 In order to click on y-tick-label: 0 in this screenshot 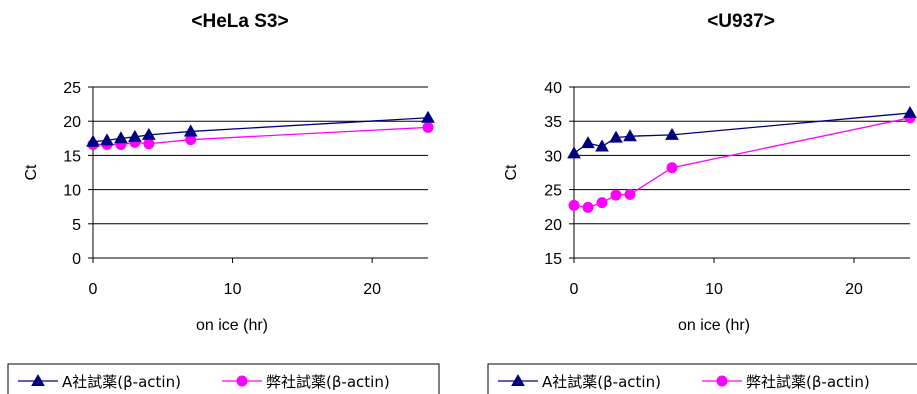, I will do `click(76, 259)`.